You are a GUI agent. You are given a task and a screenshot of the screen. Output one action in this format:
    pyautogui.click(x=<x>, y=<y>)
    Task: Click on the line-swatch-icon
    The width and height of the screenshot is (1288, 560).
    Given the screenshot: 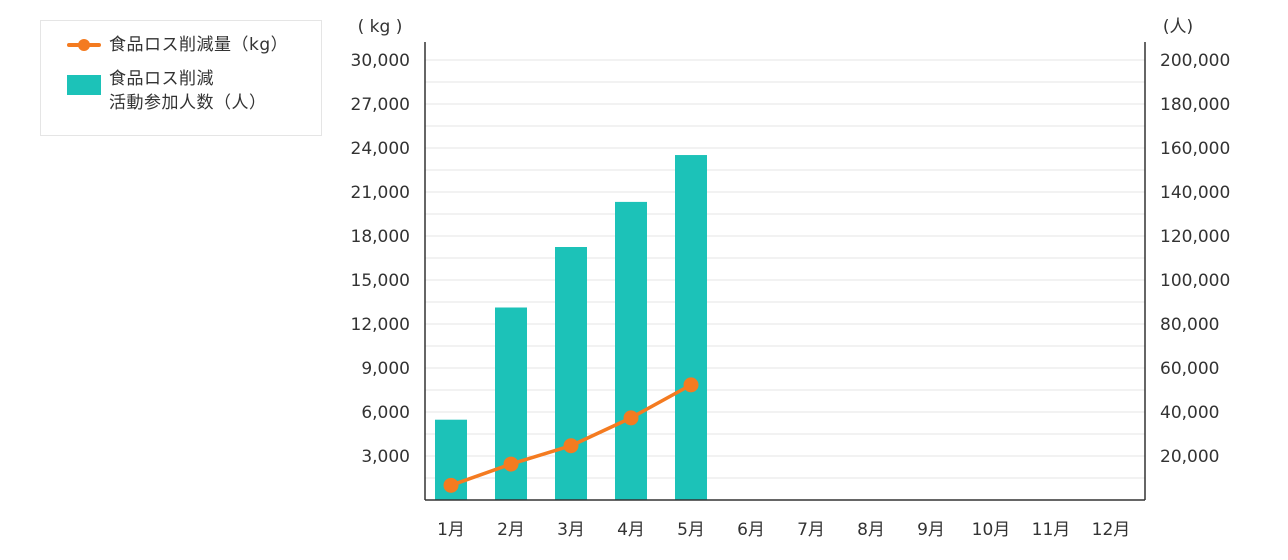 What is the action you would take?
    pyautogui.click(x=84, y=45)
    